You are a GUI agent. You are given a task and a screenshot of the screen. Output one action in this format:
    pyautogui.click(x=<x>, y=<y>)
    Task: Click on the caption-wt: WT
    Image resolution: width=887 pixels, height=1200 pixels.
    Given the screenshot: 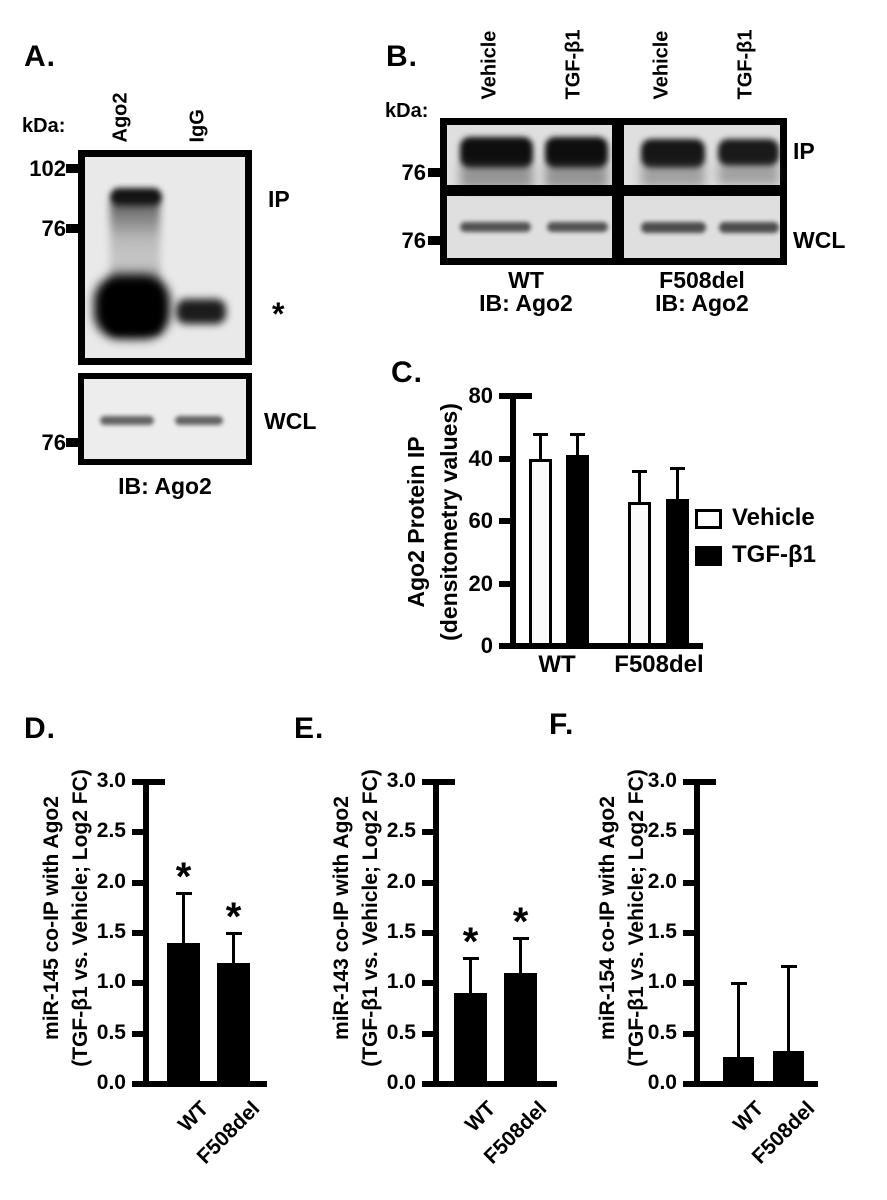 What is the action you would take?
    pyautogui.click(x=526, y=280)
    